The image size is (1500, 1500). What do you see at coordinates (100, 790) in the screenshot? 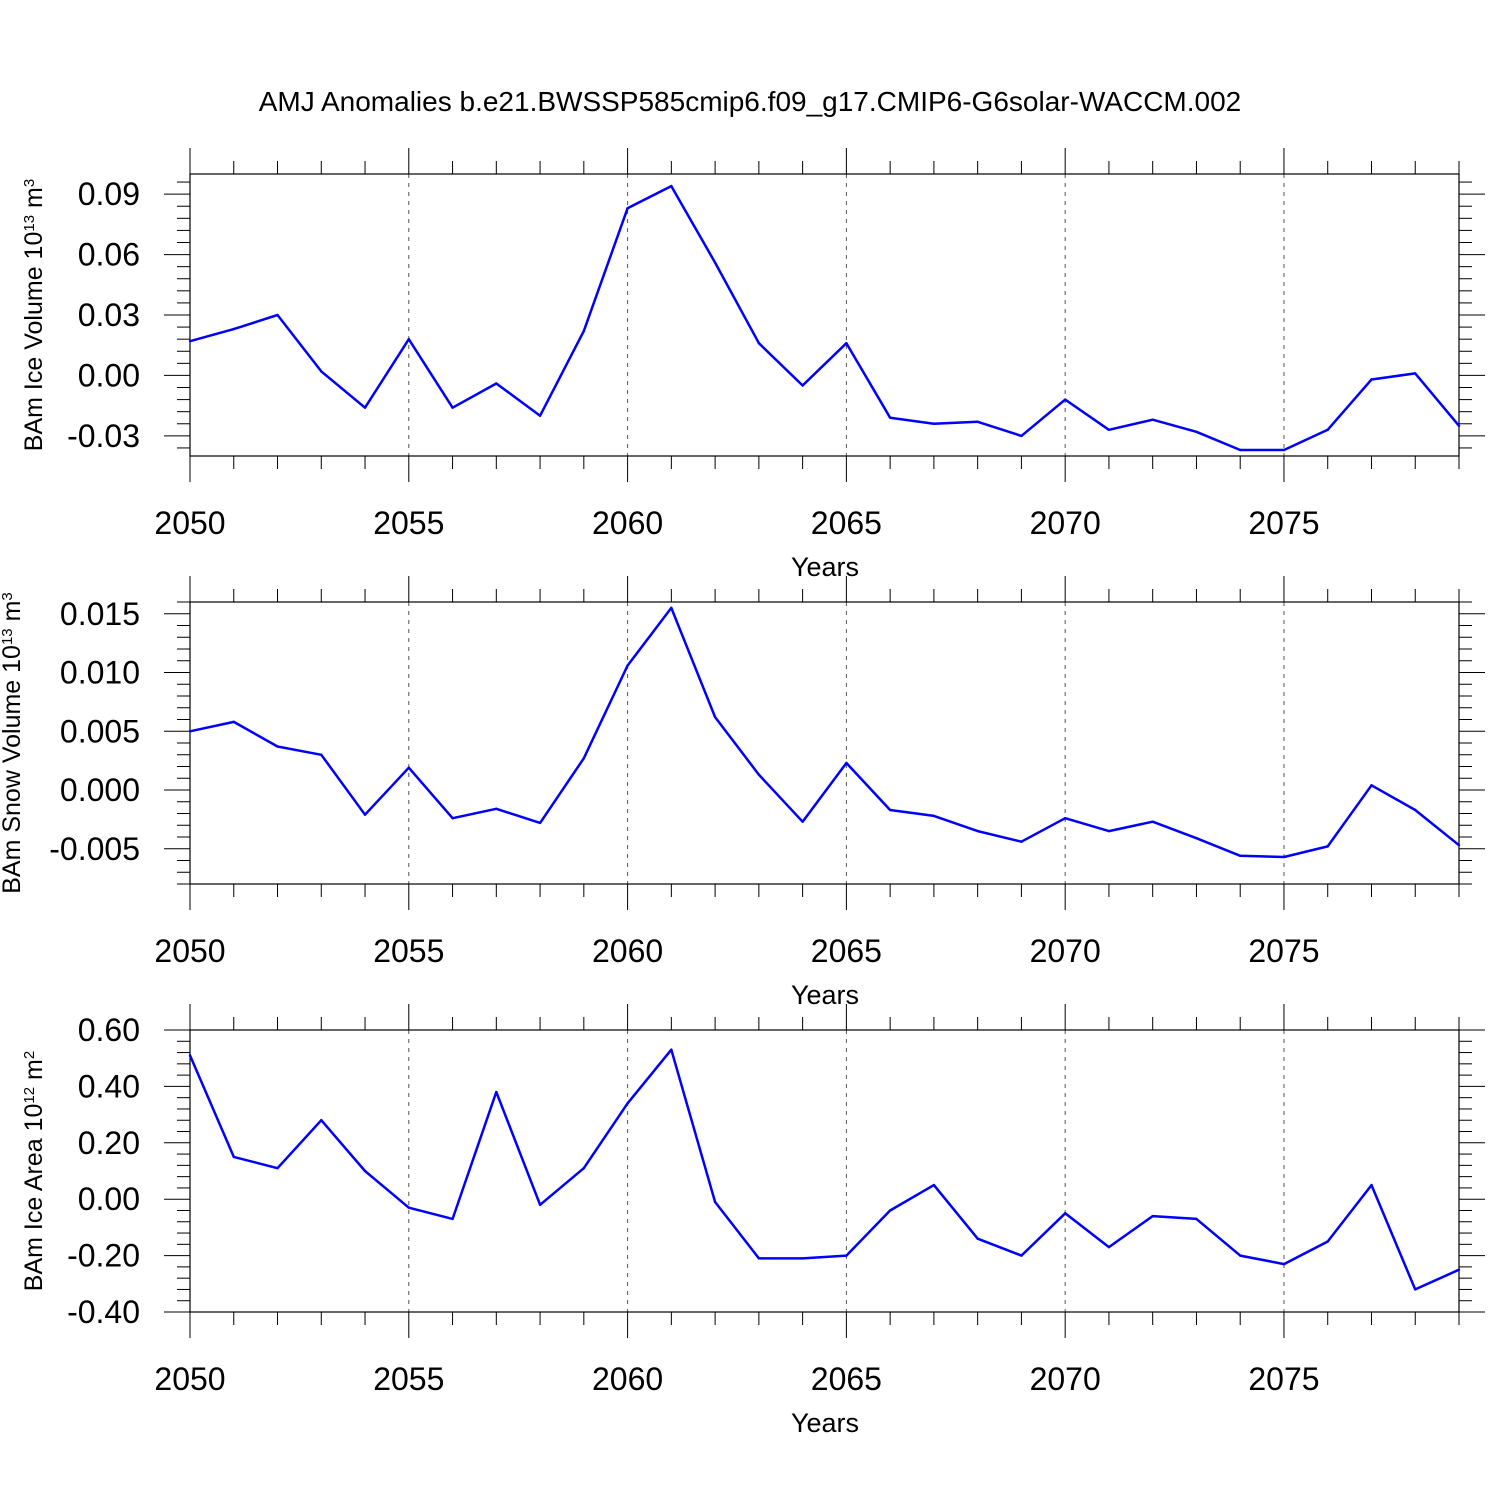
I see `y-tick-label: 0.000` at bounding box center [100, 790].